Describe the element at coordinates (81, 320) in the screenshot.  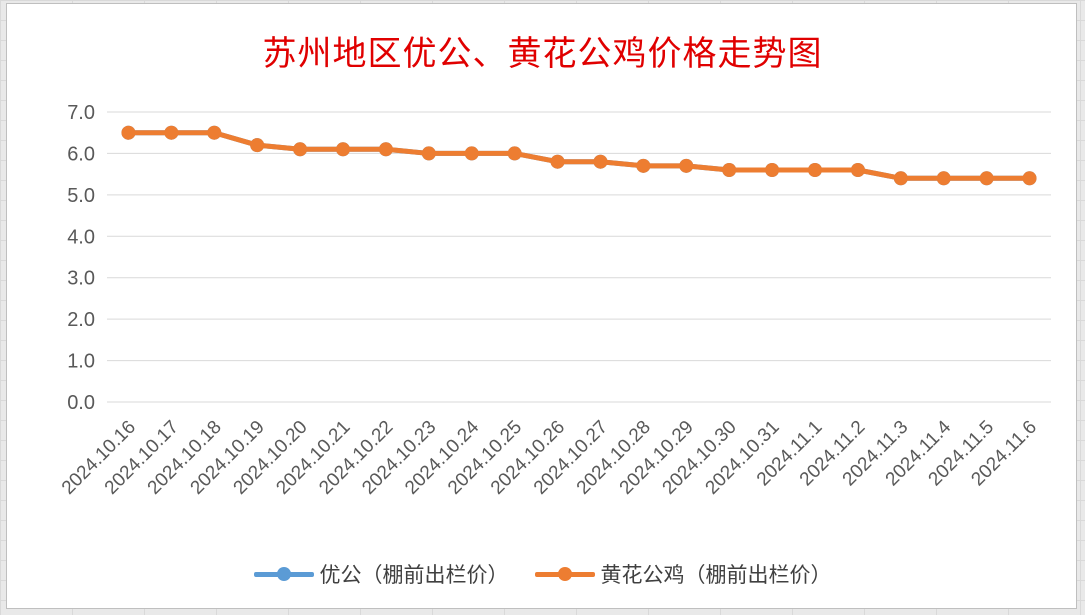
I see `y-tick-label: 2.0` at that location.